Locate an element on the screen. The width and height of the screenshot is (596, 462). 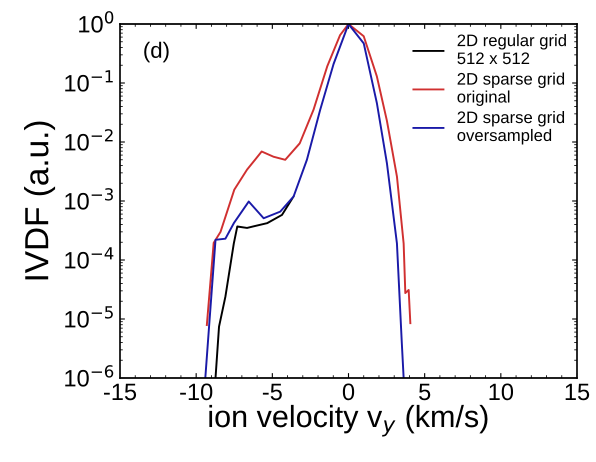
y-tick-label: 10$^{0}$ is located at coordinates (96, 22).